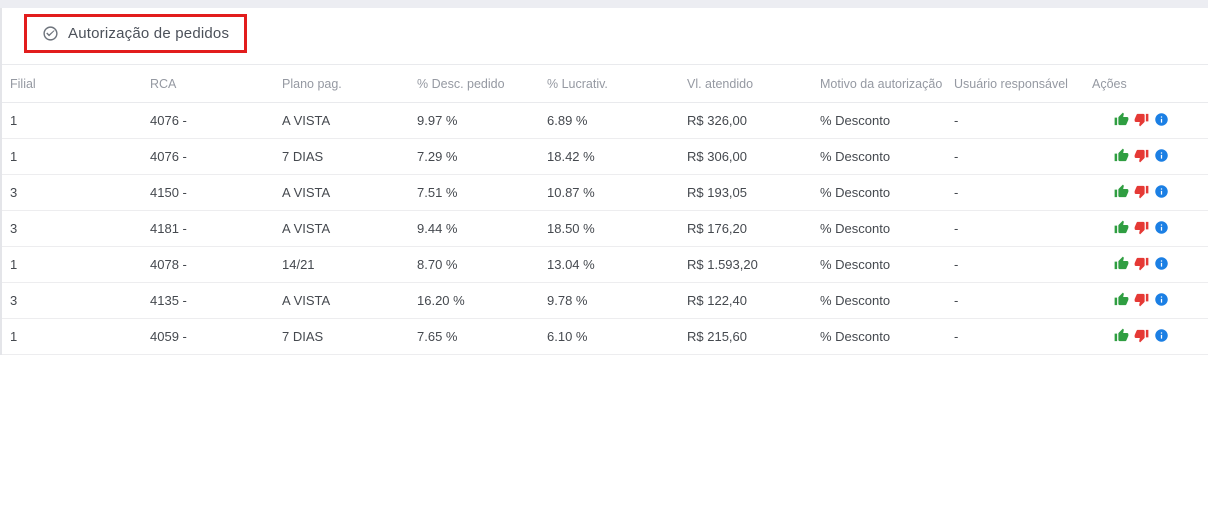 The height and width of the screenshot is (528, 1208). I want to click on cell-lucrativ: 18.50 %, so click(609, 228).